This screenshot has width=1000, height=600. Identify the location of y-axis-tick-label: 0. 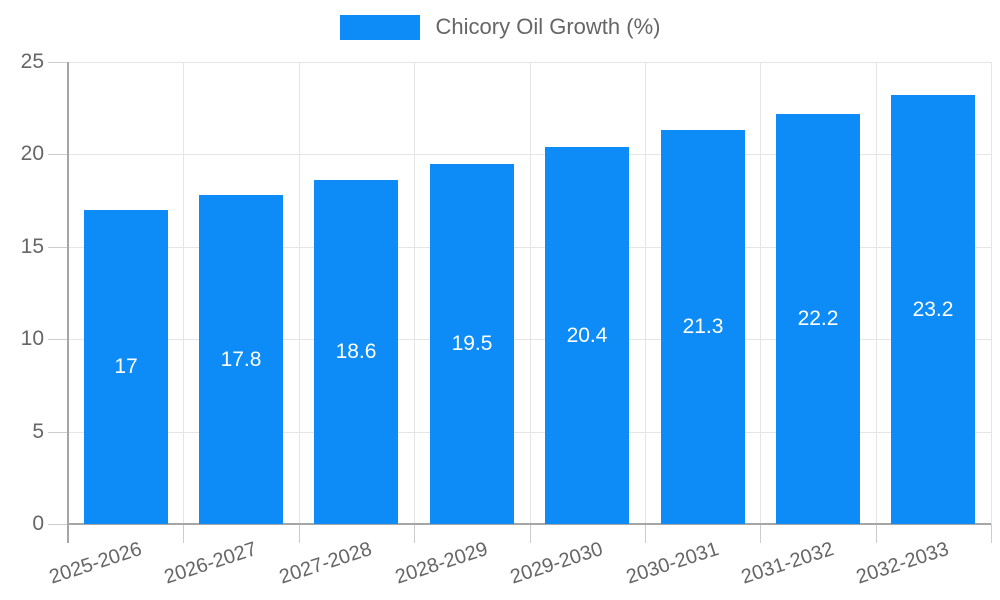
(38, 523).